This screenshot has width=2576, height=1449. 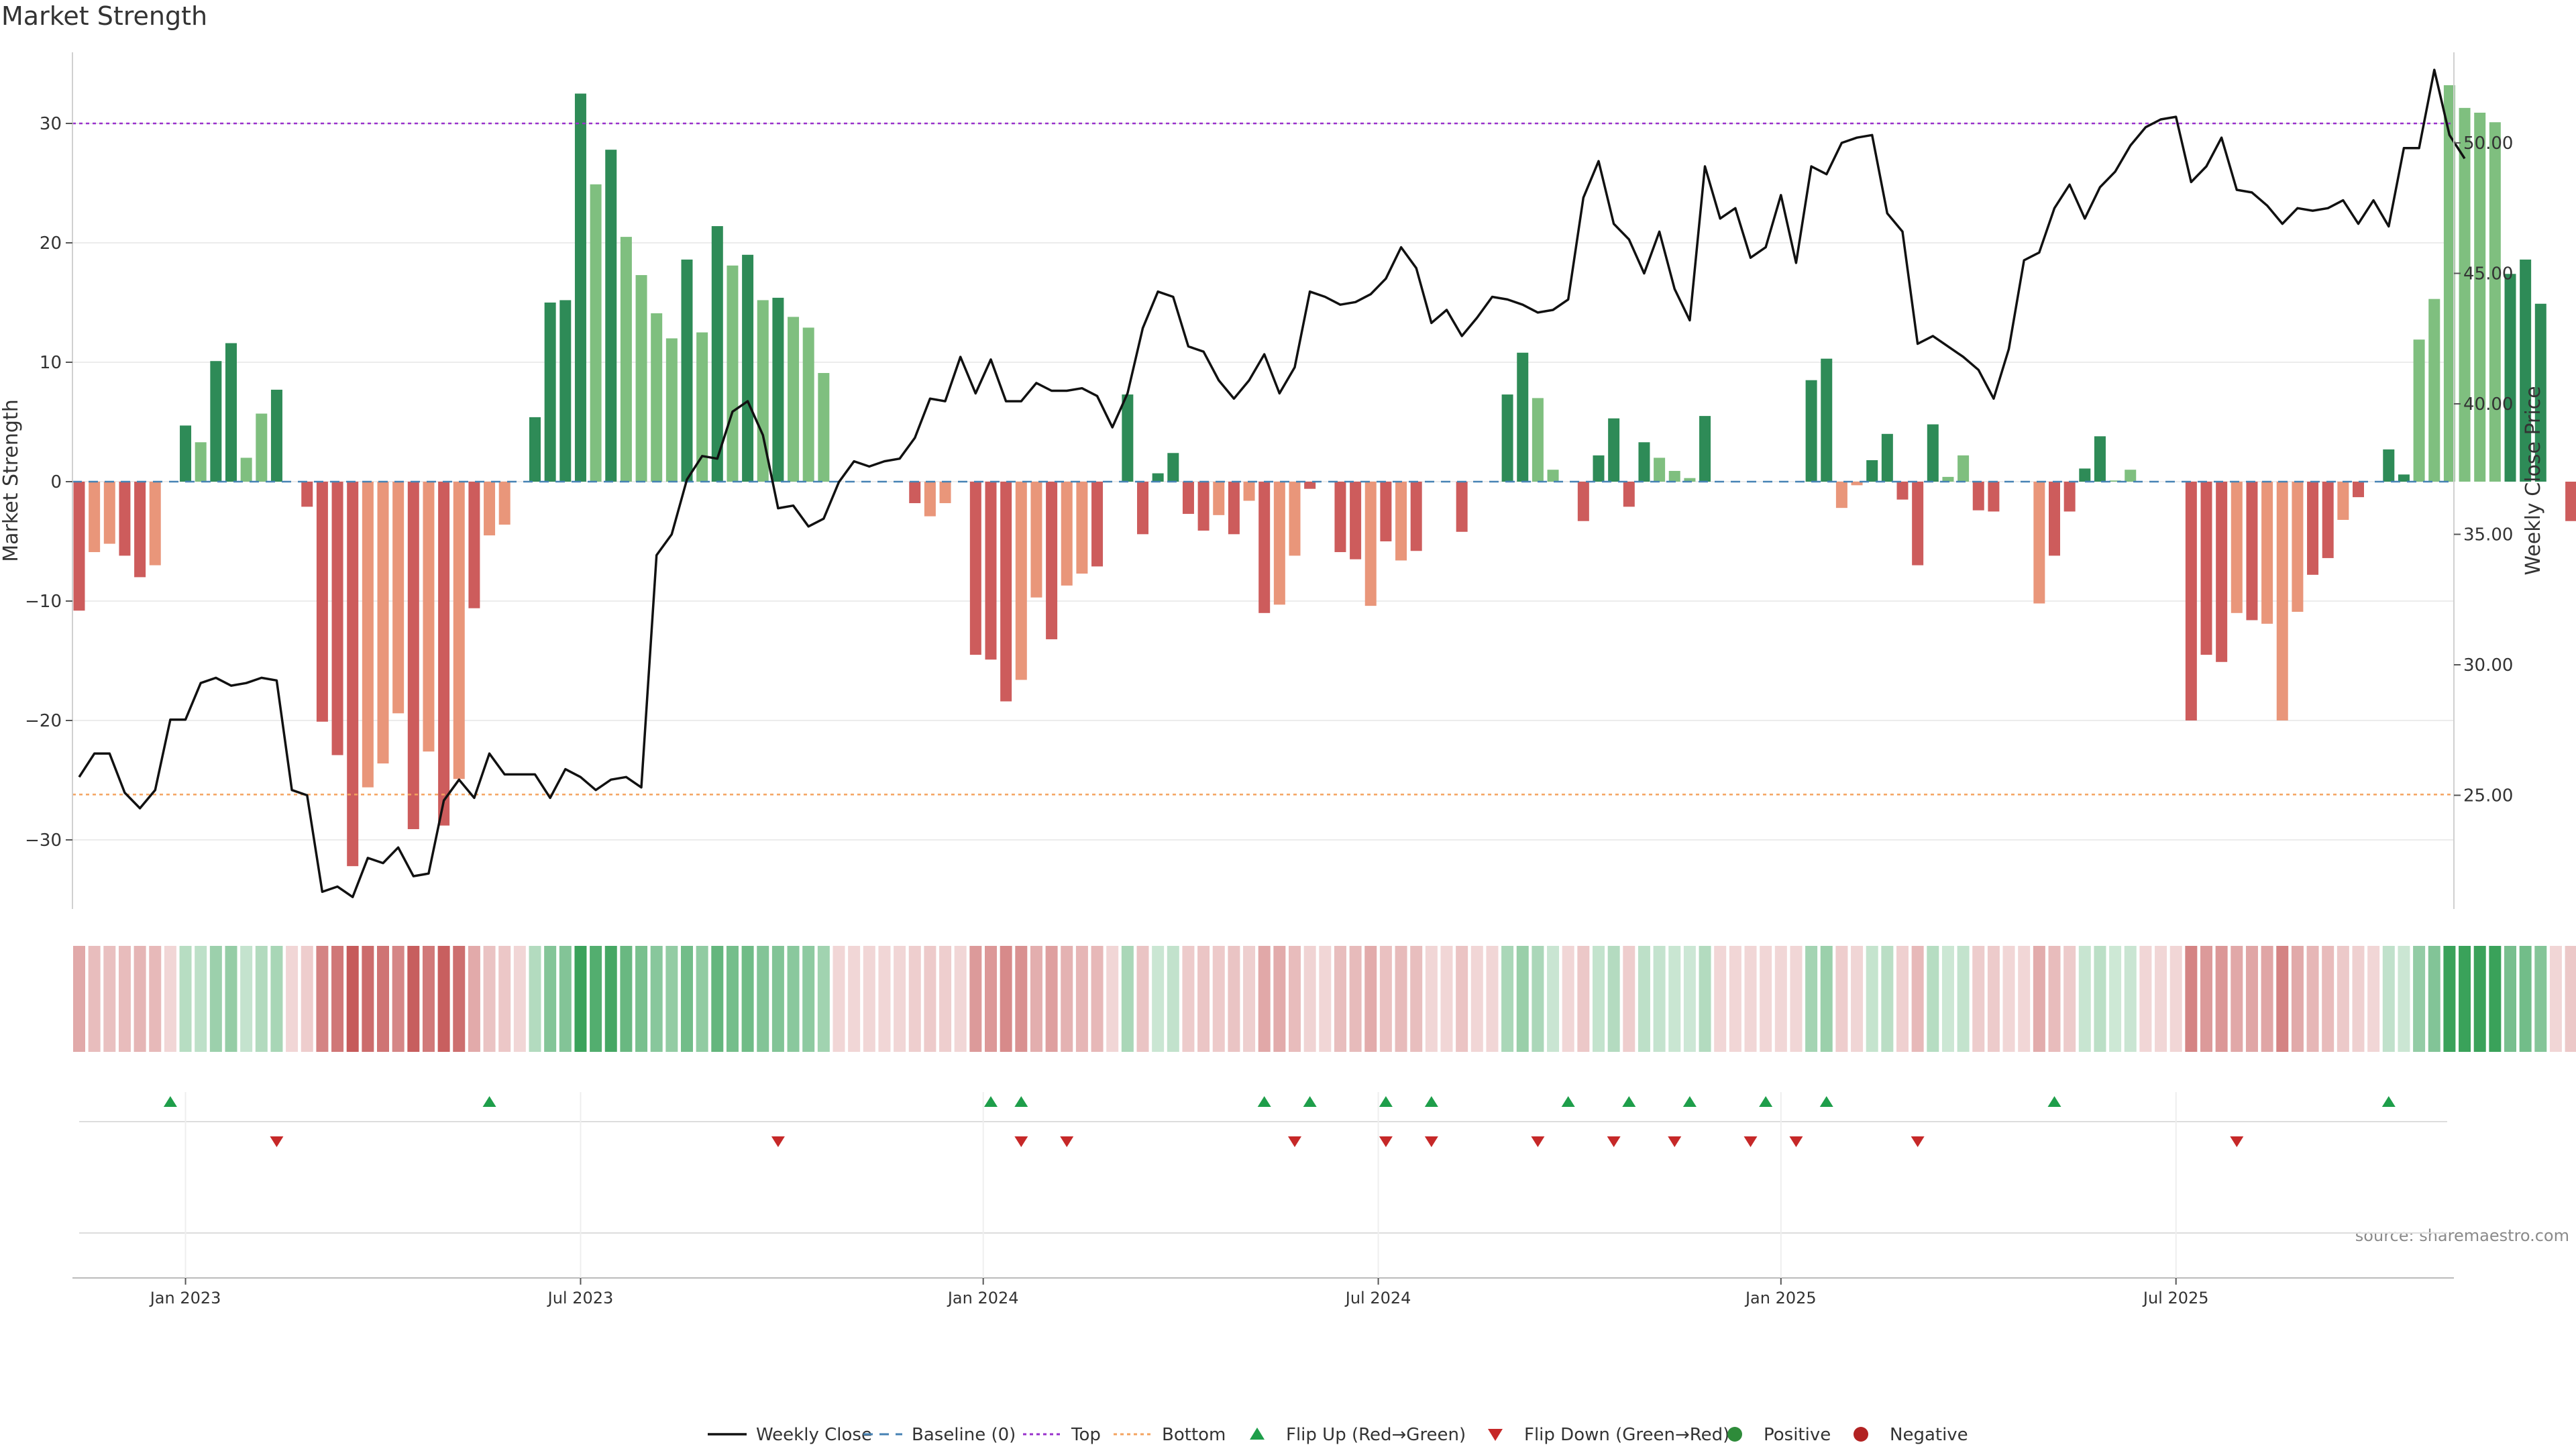 I want to click on right-tick-label: 35.00, so click(x=2488, y=535).